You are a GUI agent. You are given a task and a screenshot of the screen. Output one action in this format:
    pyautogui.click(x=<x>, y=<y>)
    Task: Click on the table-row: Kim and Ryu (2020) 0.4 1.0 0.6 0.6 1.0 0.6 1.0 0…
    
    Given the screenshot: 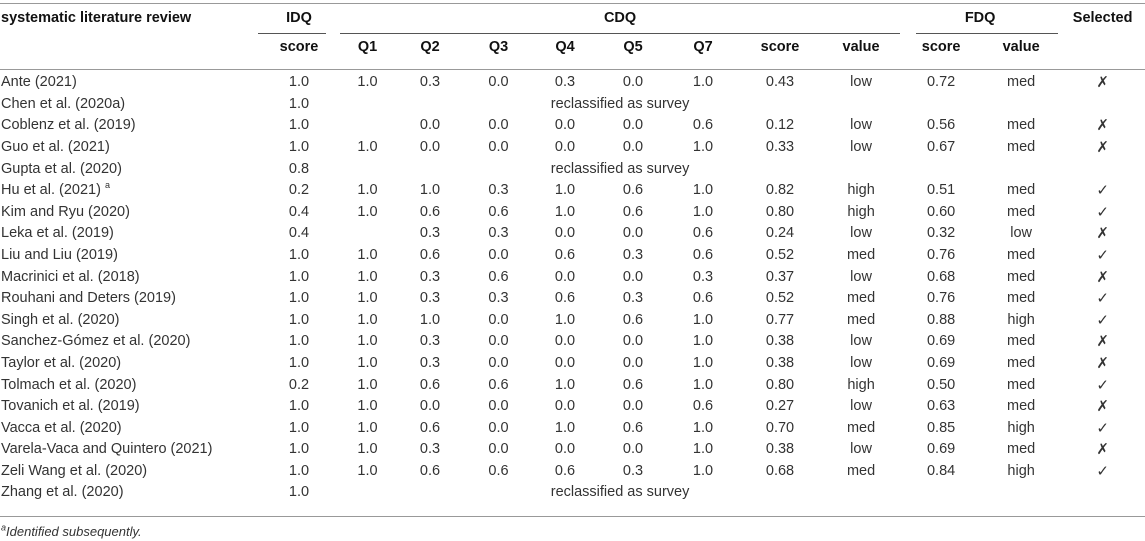 What is the action you would take?
    pyautogui.click(x=572, y=212)
    